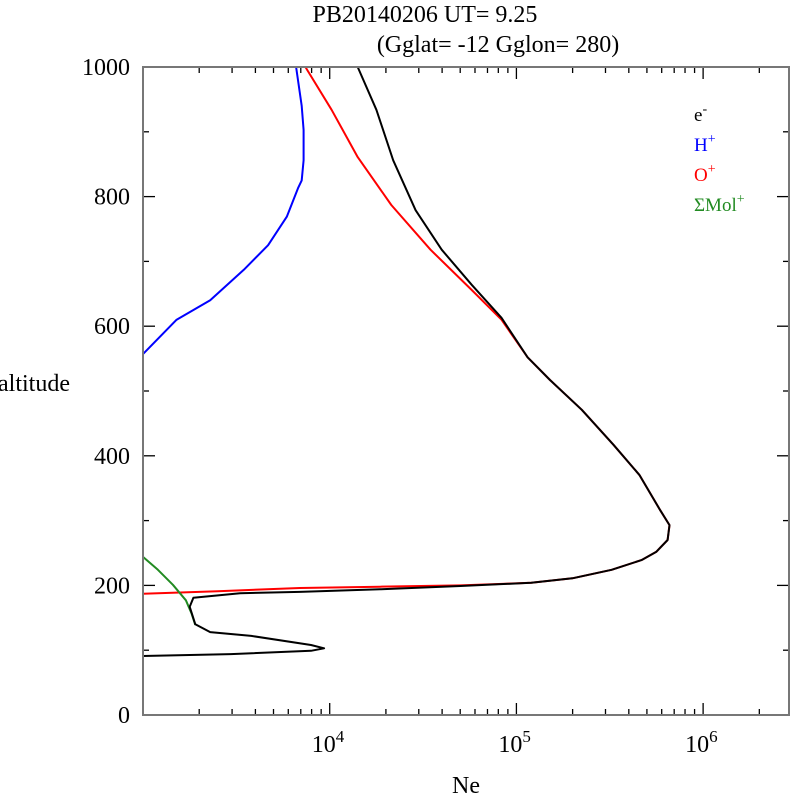  What do you see at coordinates (106, 68) in the screenshot?
I see `y-tick-label: 1000` at bounding box center [106, 68].